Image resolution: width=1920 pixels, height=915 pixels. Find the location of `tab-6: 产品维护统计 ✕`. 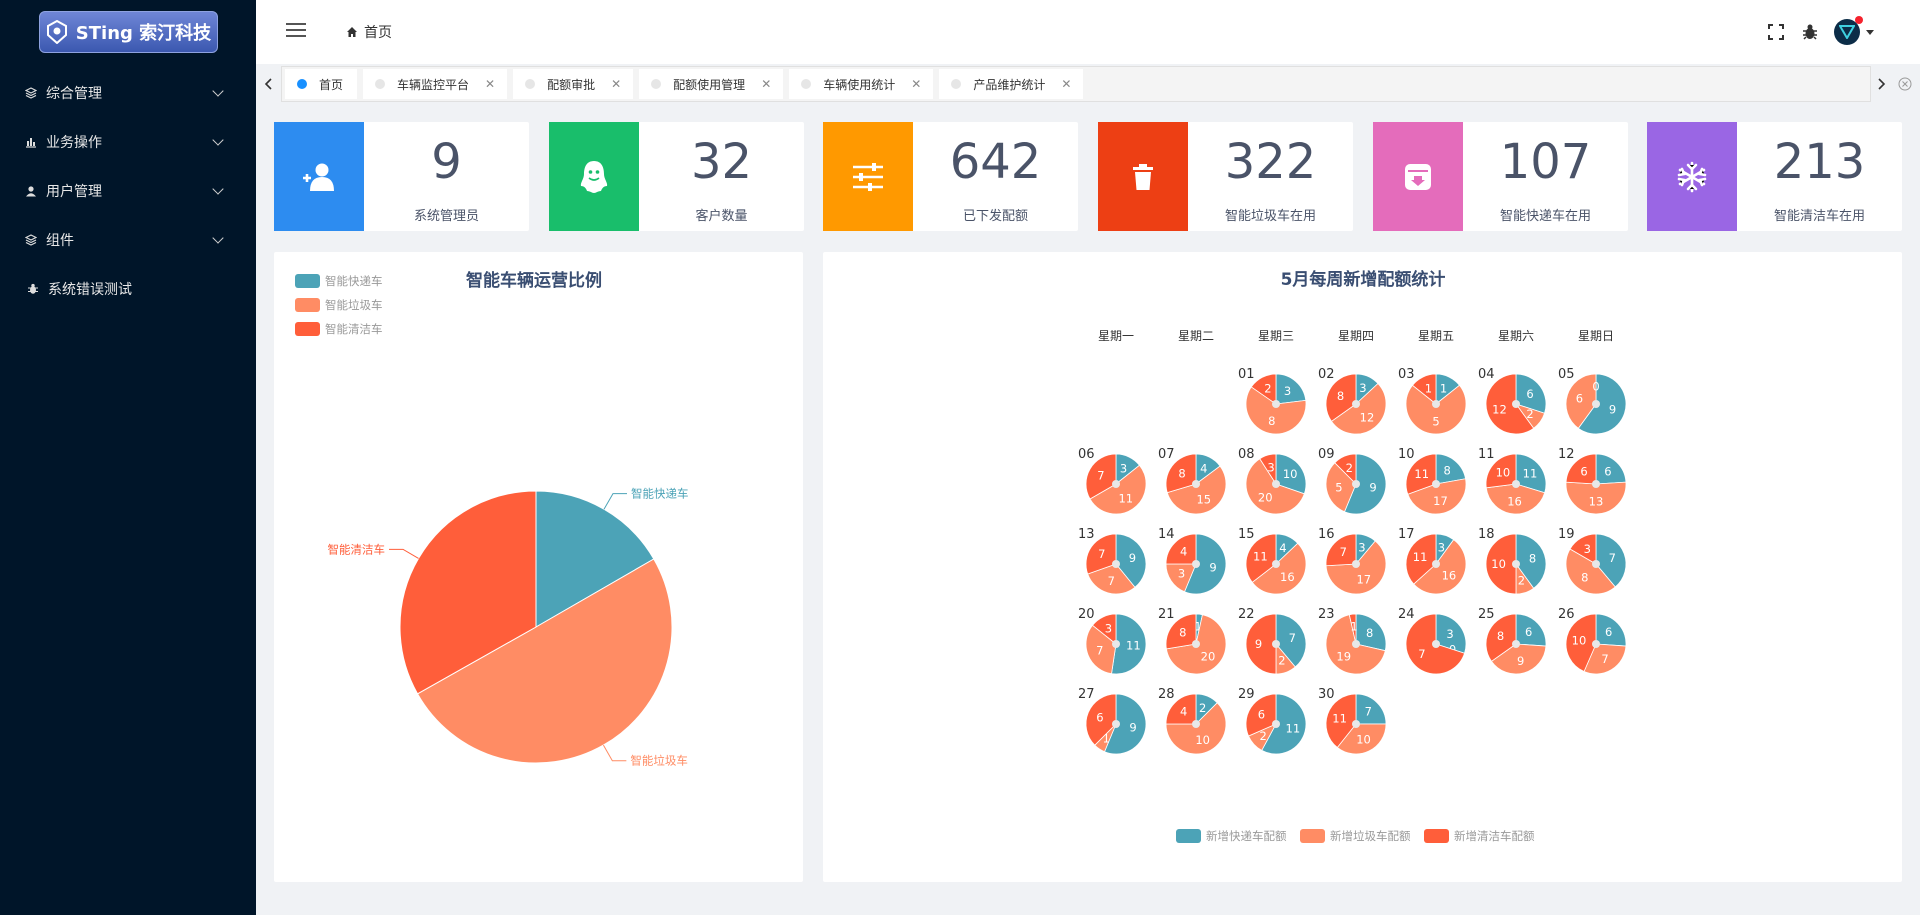

tab-6: 产品维护统计 ✕ is located at coordinates (1011, 84).